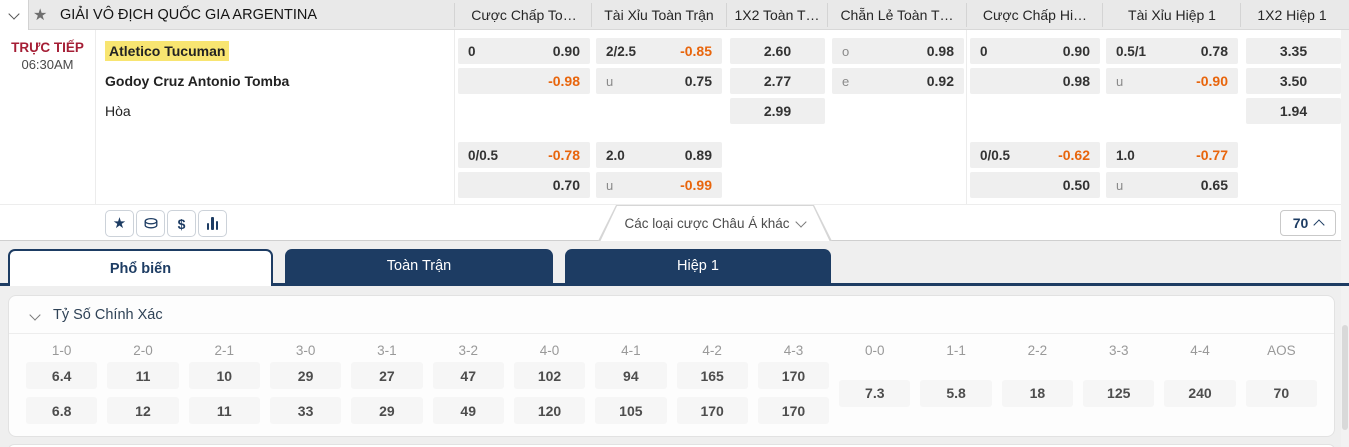 This screenshot has width=1349, height=447. What do you see at coordinates (898, 81) in the screenshot?
I see `odds-cell-ft-even: e 0.92` at bounding box center [898, 81].